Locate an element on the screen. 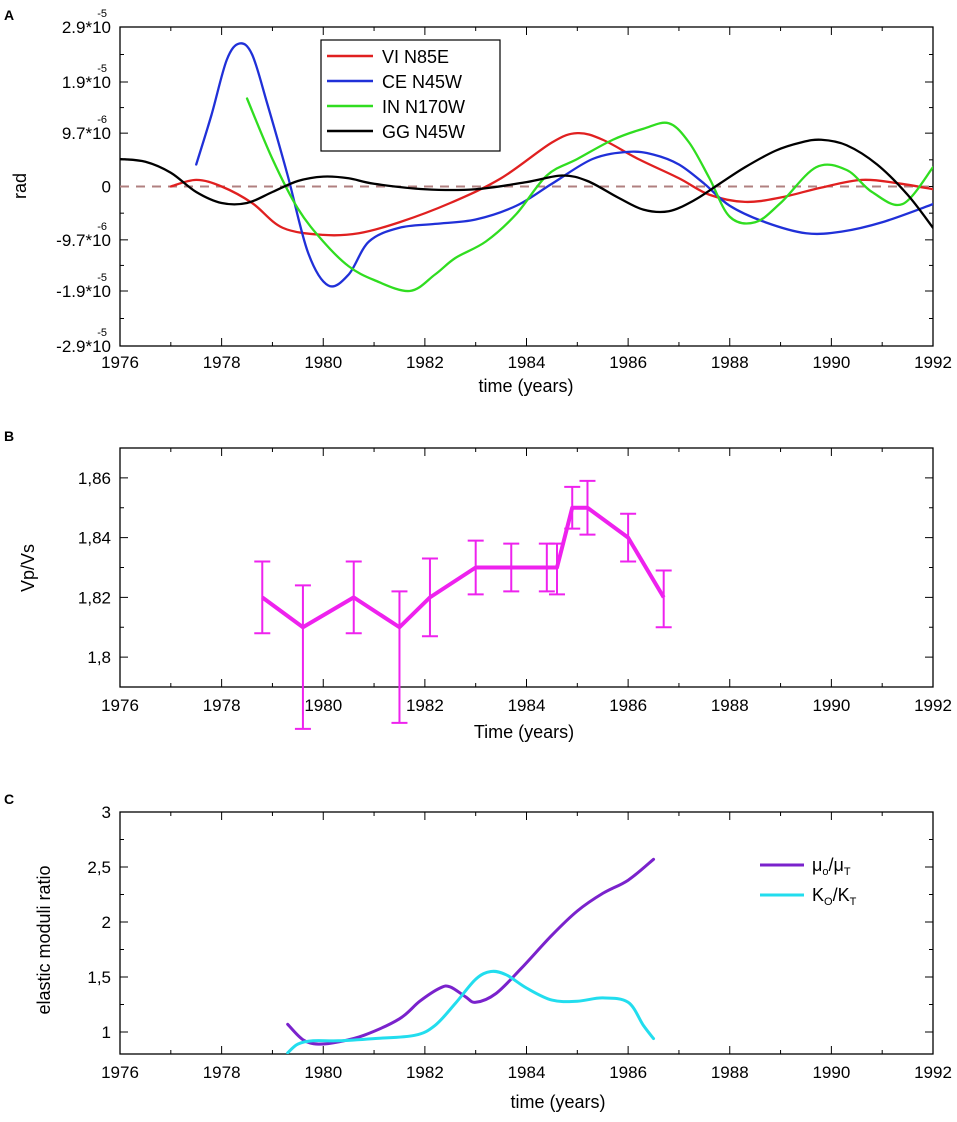 The width and height of the screenshot is (957, 1122). series-line-ko-kt is located at coordinates (471, 1011).